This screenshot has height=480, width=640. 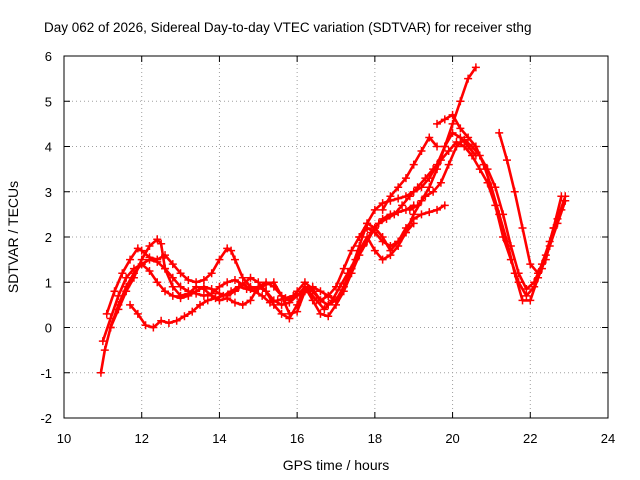 I want to click on x-tick-label: 20, so click(x=452, y=438).